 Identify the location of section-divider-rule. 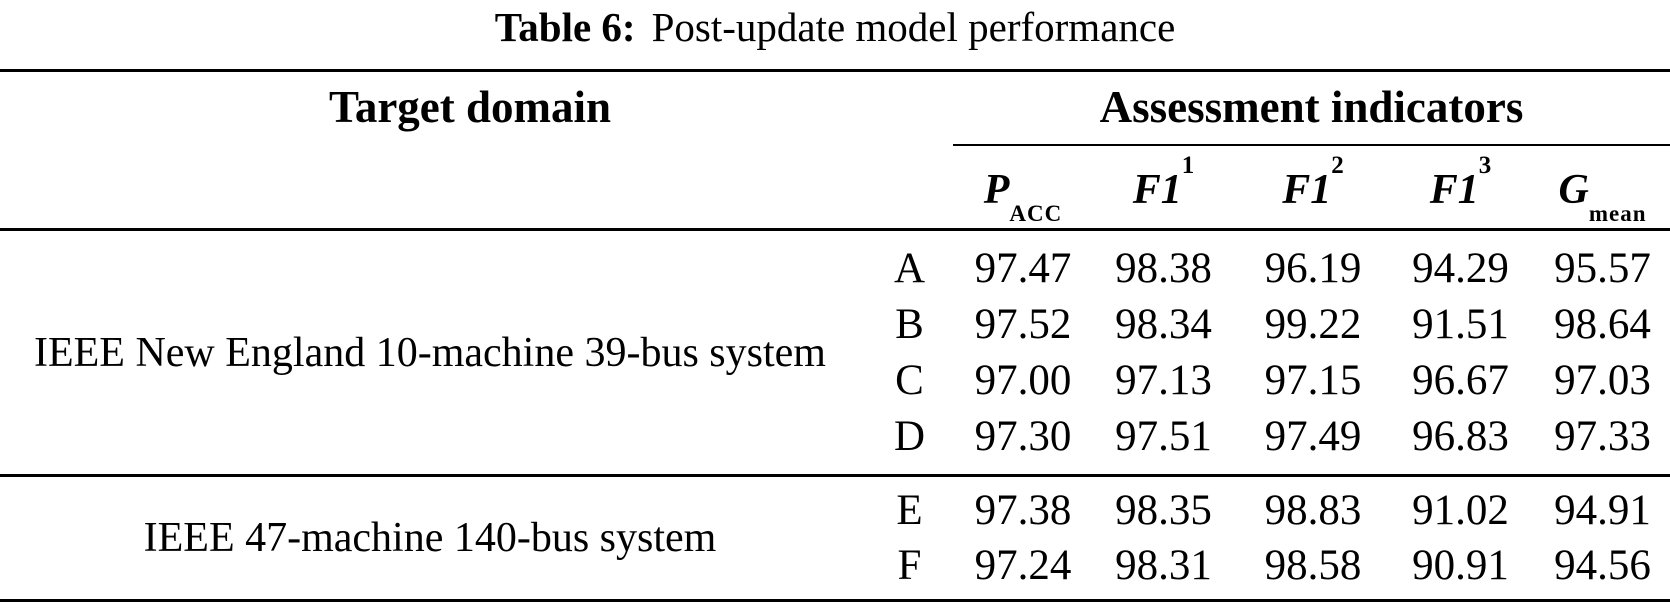
(835, 475).